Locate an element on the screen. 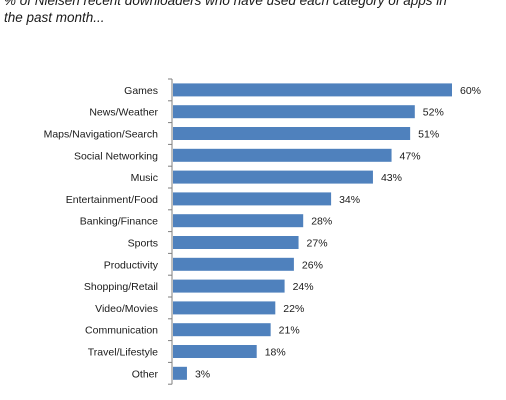 The image size is (506, 400). category-label: Maps/Navigation/Search is located at coordinates (101, 135).